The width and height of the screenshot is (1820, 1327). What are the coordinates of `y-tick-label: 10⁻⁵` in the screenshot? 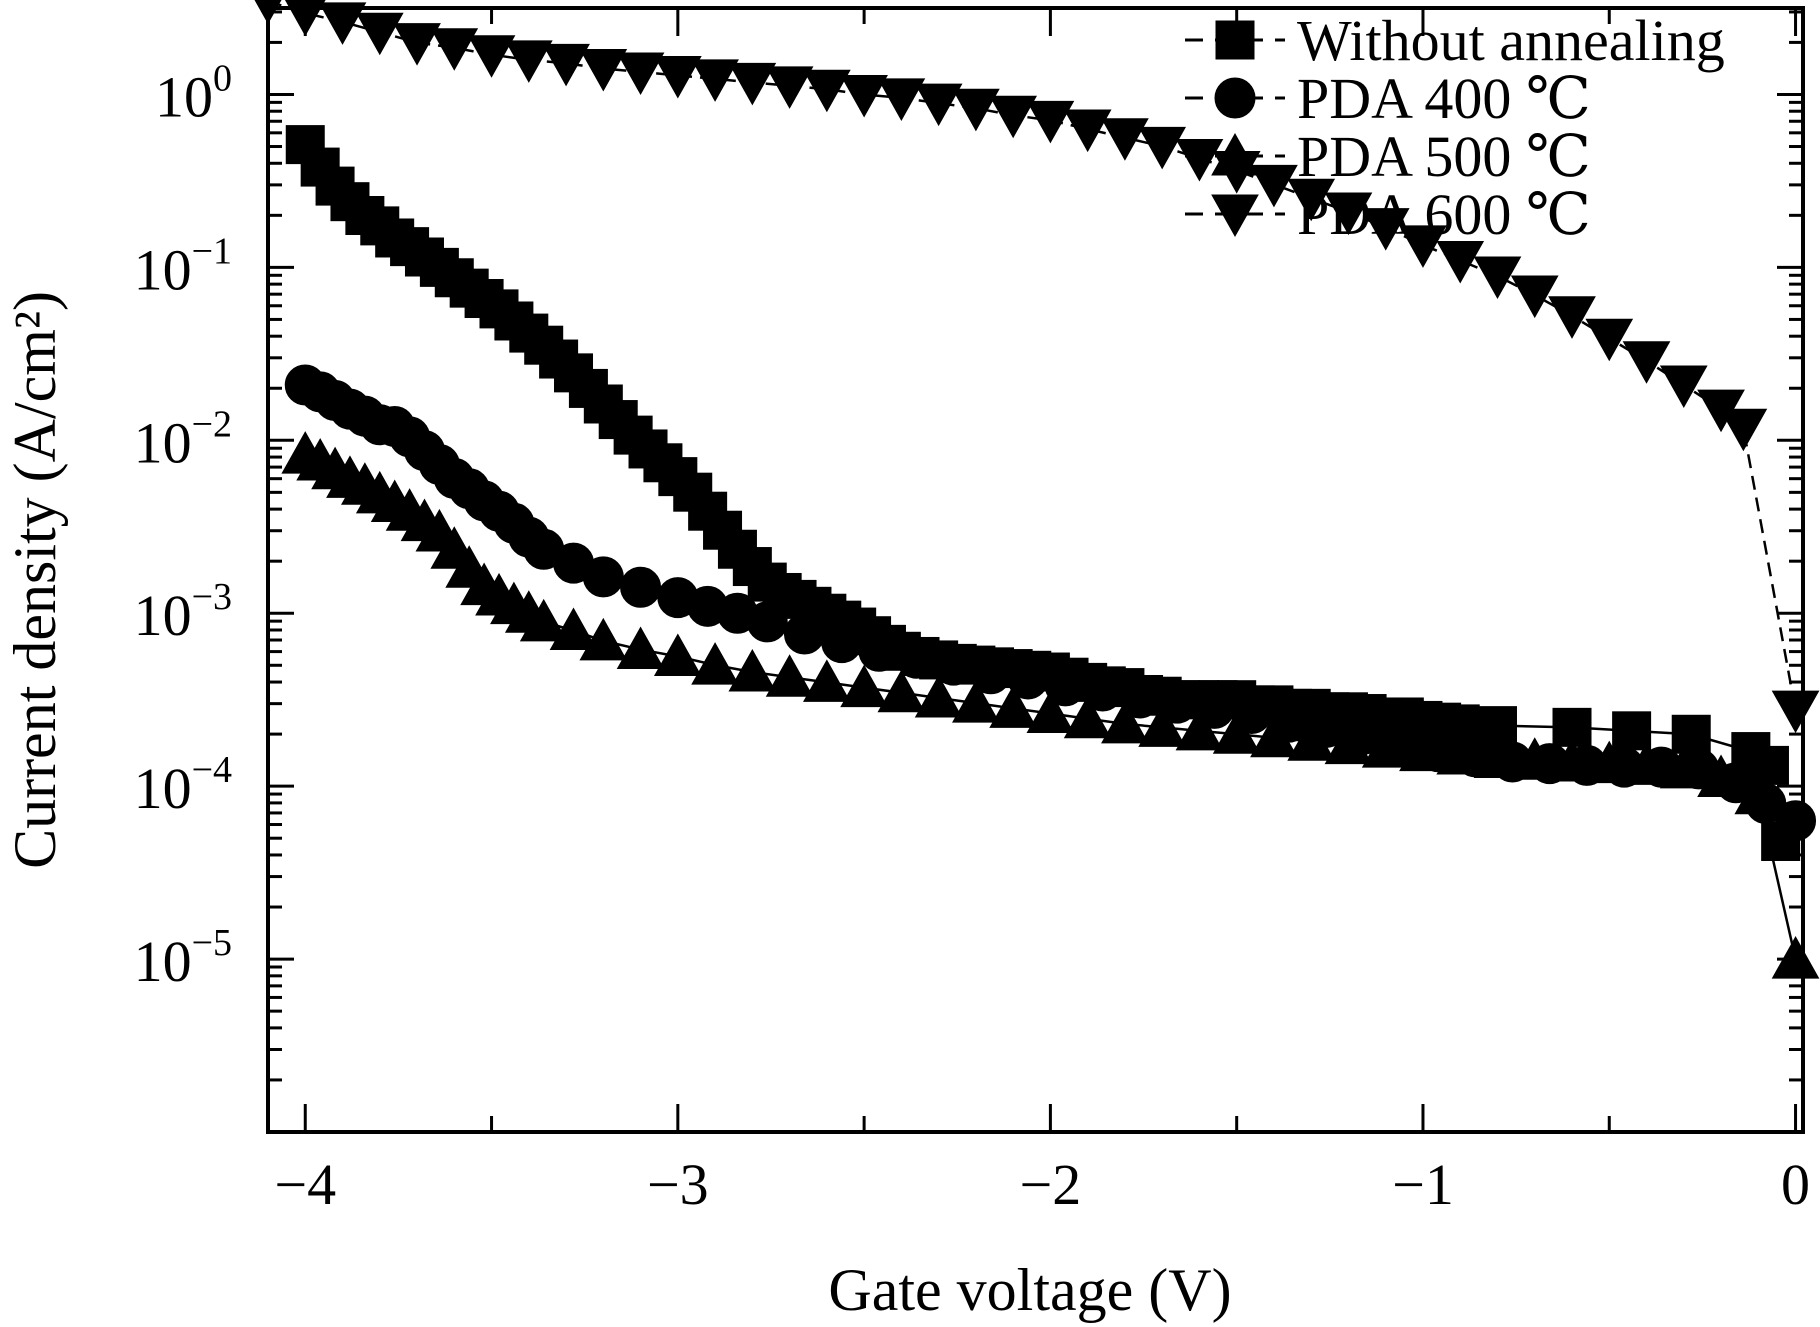 It's located at (183, 958).